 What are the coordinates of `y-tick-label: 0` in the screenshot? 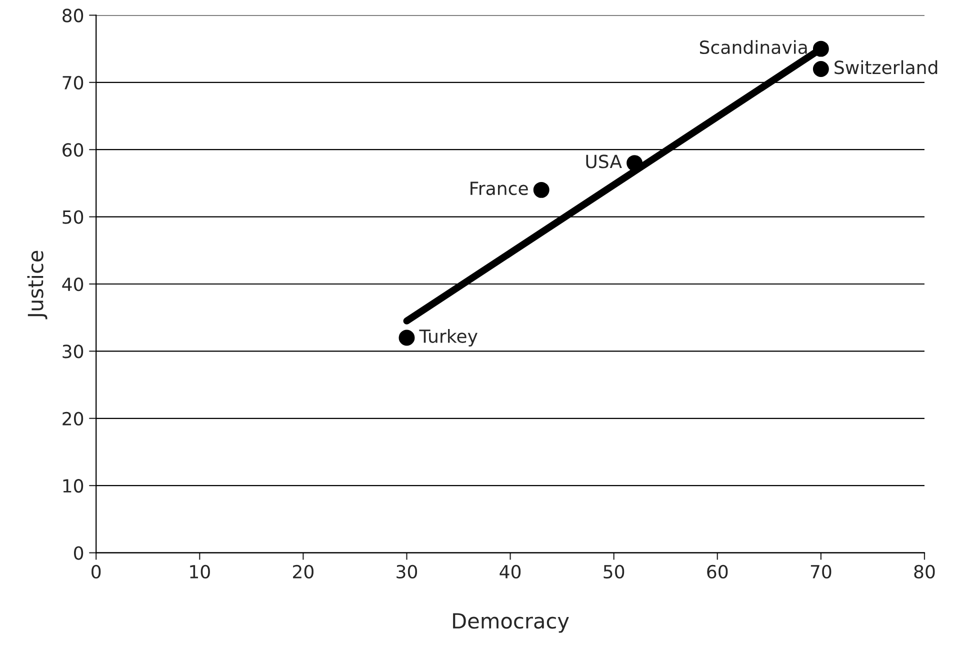 It's located at (79, 553).